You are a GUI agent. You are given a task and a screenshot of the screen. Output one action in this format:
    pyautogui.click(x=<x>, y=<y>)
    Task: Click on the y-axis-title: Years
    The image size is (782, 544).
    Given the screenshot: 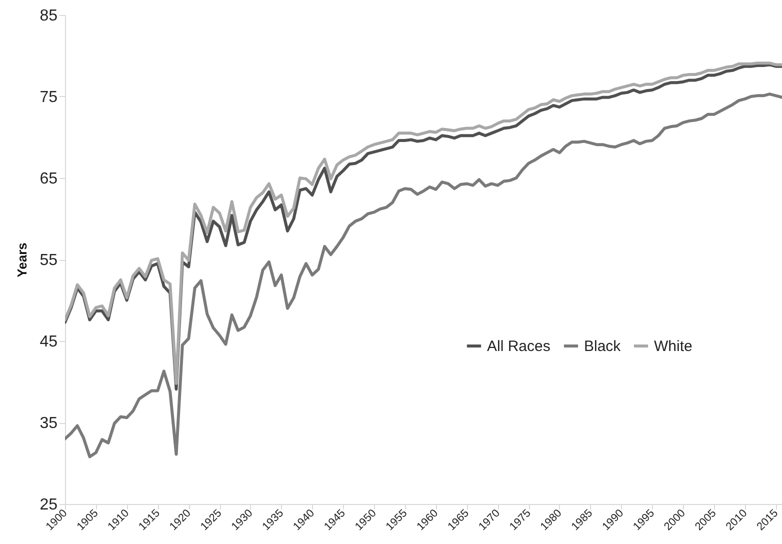 What is the action you would take?
    pyautogui.click(x=22, y=260)
    